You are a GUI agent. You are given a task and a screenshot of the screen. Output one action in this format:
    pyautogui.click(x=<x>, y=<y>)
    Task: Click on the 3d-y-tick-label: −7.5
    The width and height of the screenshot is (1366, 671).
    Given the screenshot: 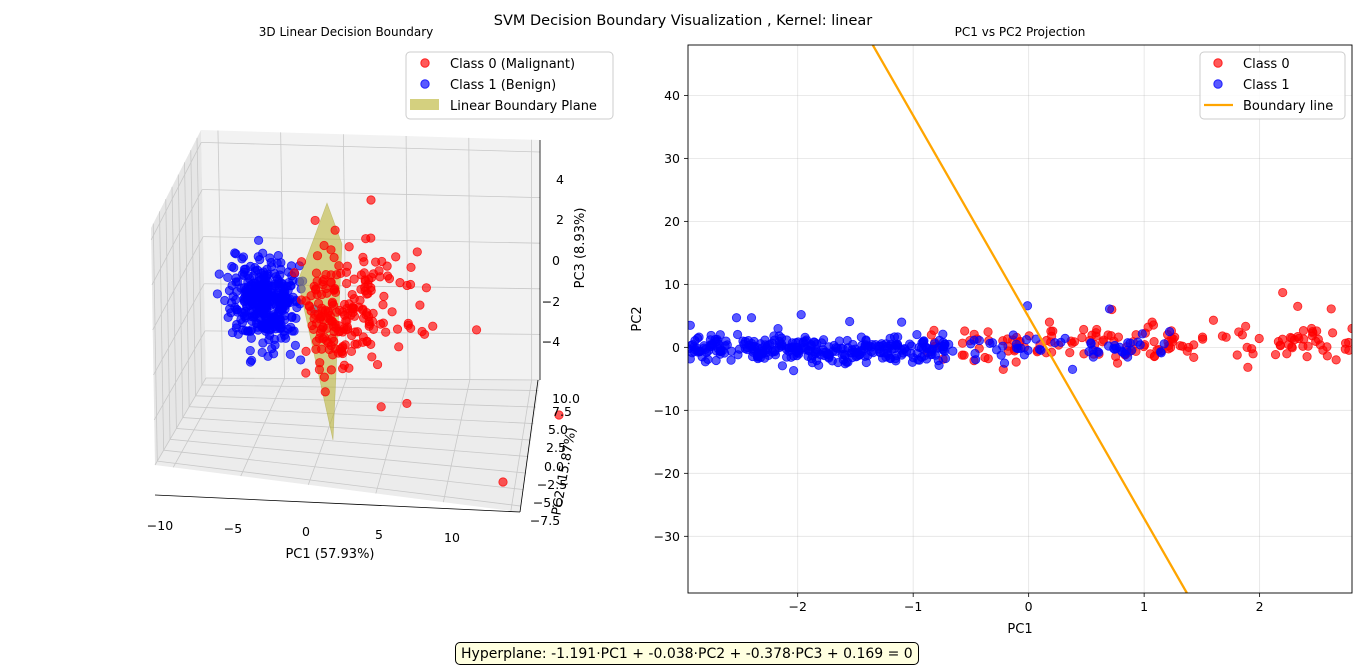 What is the action you would take?
    pyautogui.click(x=545, y=520)
    